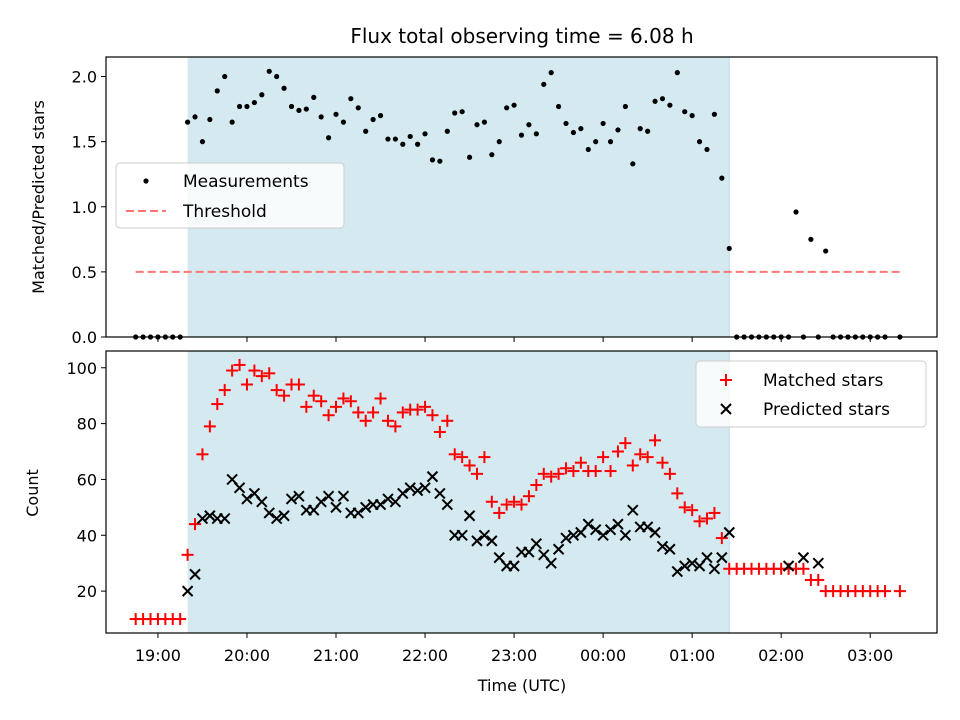 This screenshot has height=720, width=960. I want to click on legend-measurement-marker, so click(146, 181).